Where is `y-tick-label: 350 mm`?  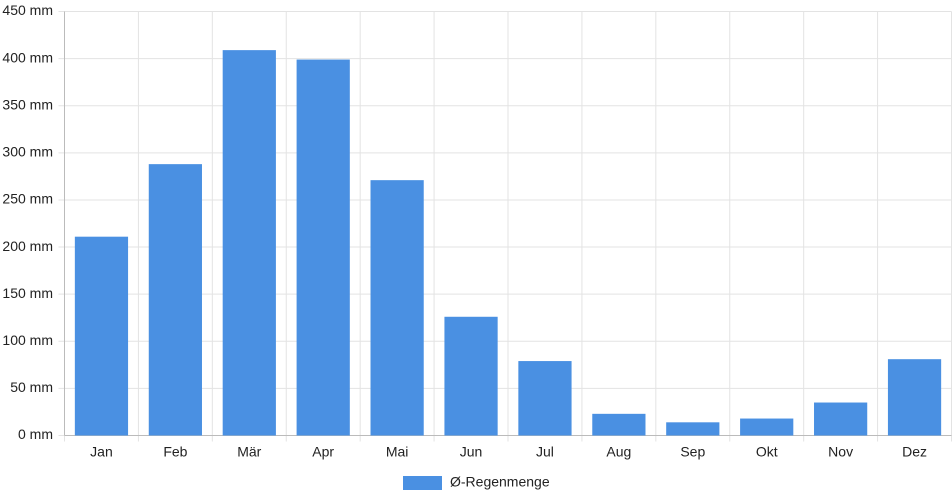
y-tick-label: 350 mm is located at coordinates (27, 104).